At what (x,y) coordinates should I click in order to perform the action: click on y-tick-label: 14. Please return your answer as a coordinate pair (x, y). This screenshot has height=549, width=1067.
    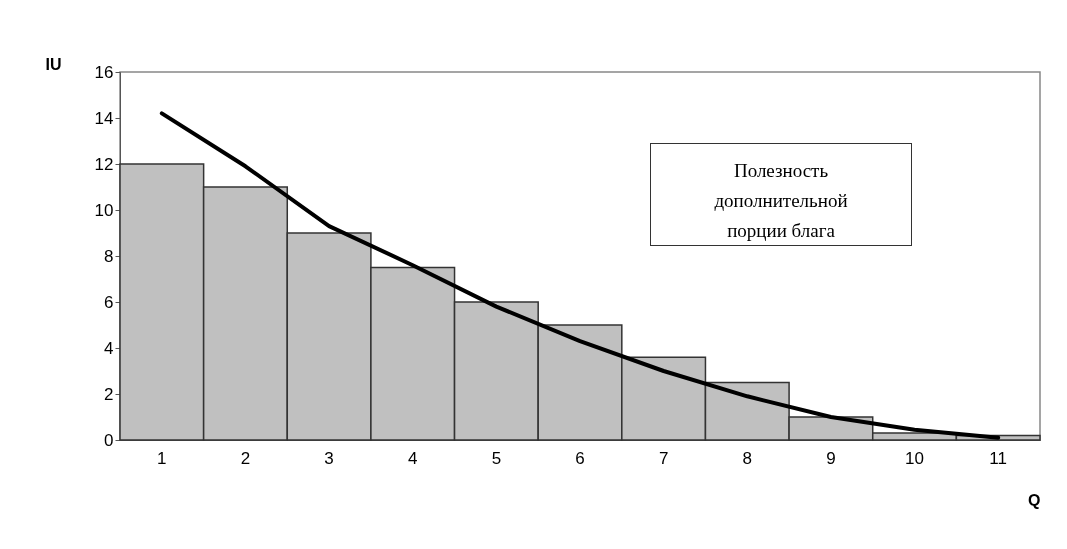
    Looking at the image, I should click on (104, 118).